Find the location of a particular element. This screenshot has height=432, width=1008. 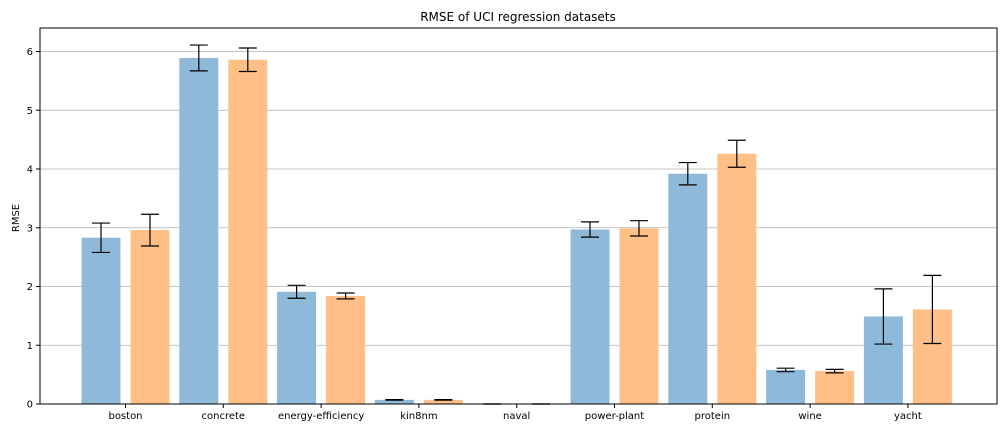

y-tick-label: 5 is located at coordinates (30, 111).